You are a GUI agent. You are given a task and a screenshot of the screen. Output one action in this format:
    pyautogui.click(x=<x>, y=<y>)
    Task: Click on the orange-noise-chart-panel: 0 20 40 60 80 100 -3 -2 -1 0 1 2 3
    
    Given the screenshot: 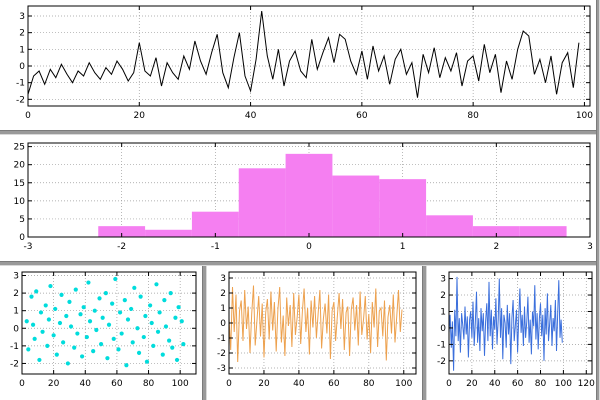 What is the action you would take?
    pyautogui.click(x=314, y=333)
    